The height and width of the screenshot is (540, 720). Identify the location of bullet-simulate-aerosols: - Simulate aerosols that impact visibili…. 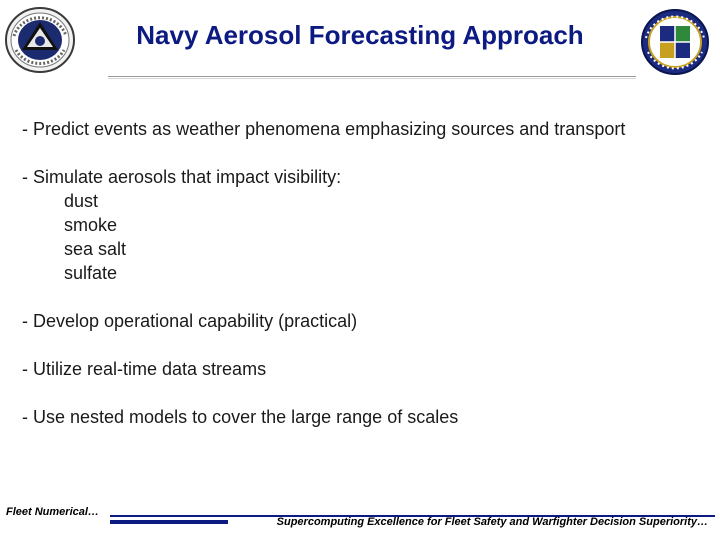
(182, 177).